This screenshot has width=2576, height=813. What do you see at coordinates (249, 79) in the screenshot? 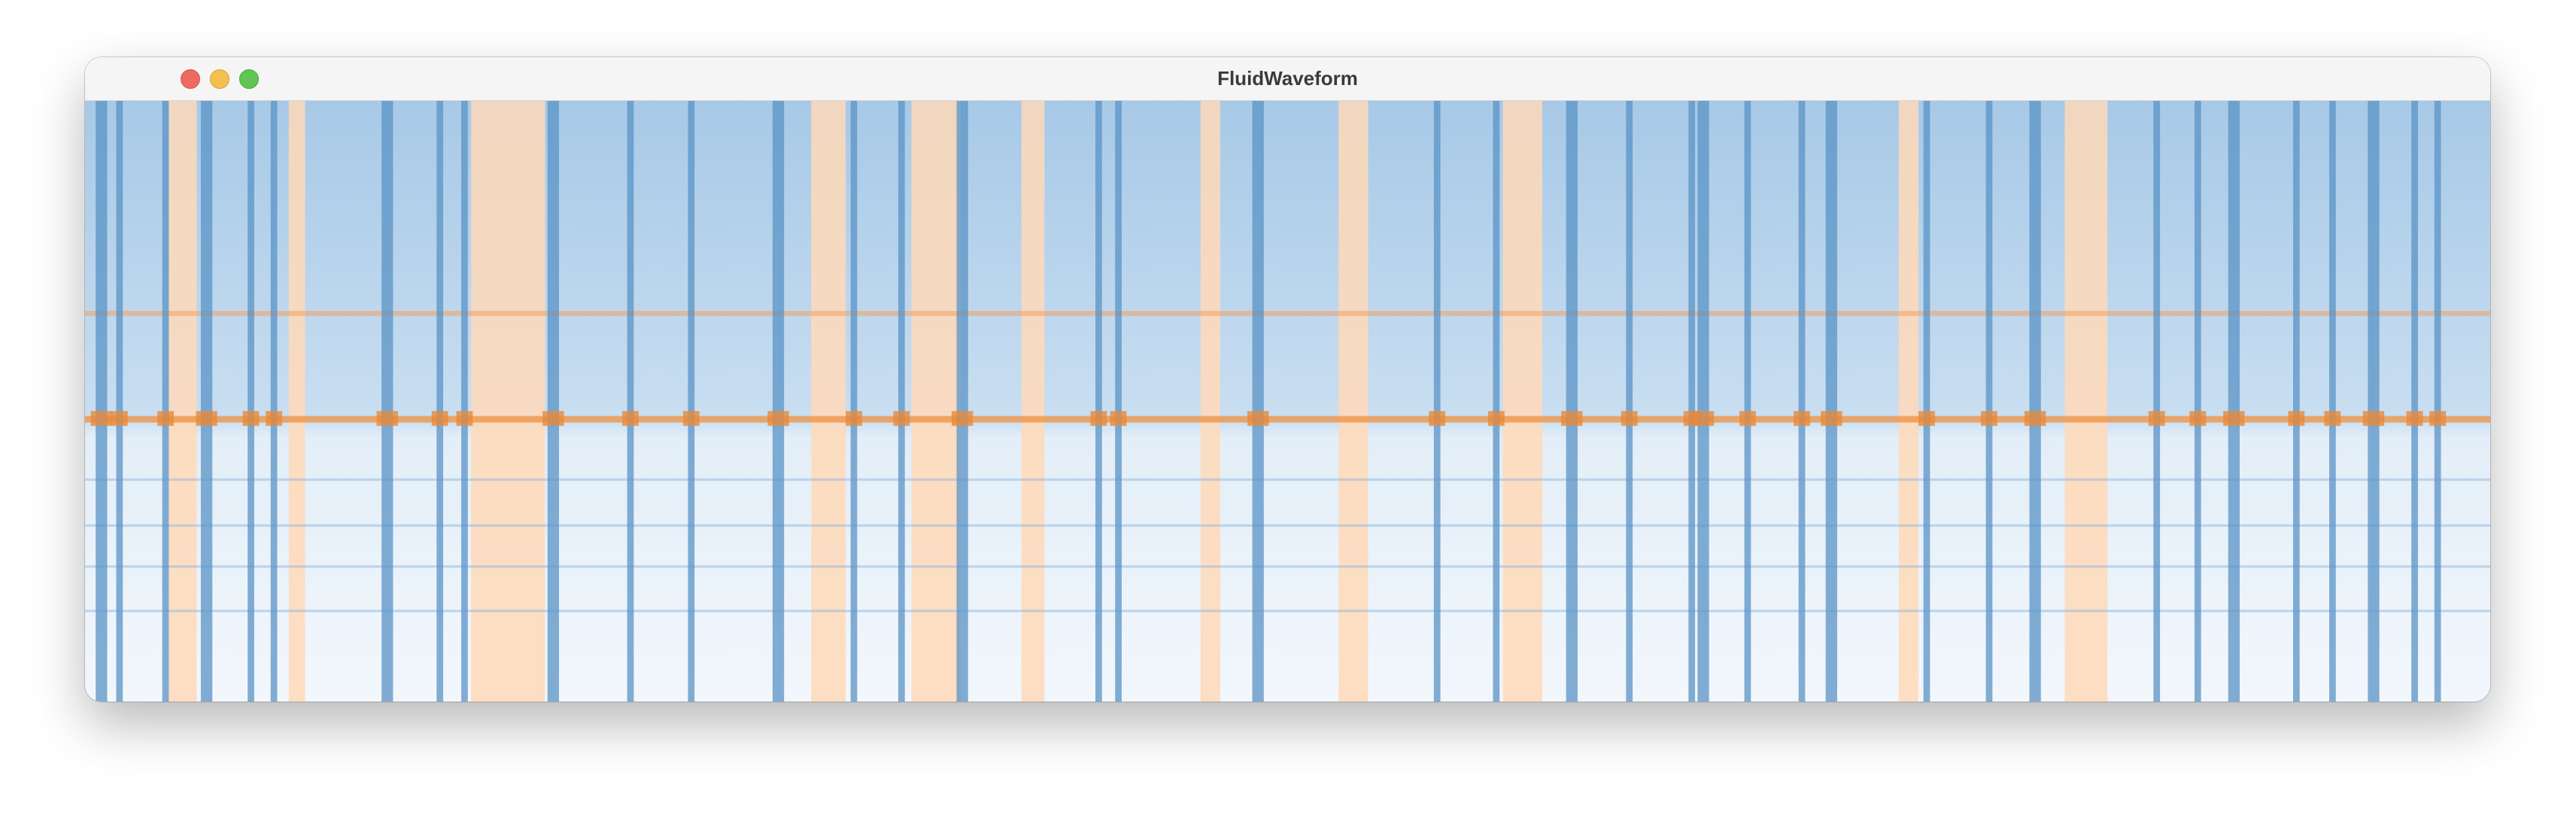
I see `zoom-button` at bounding box center [249, 79].